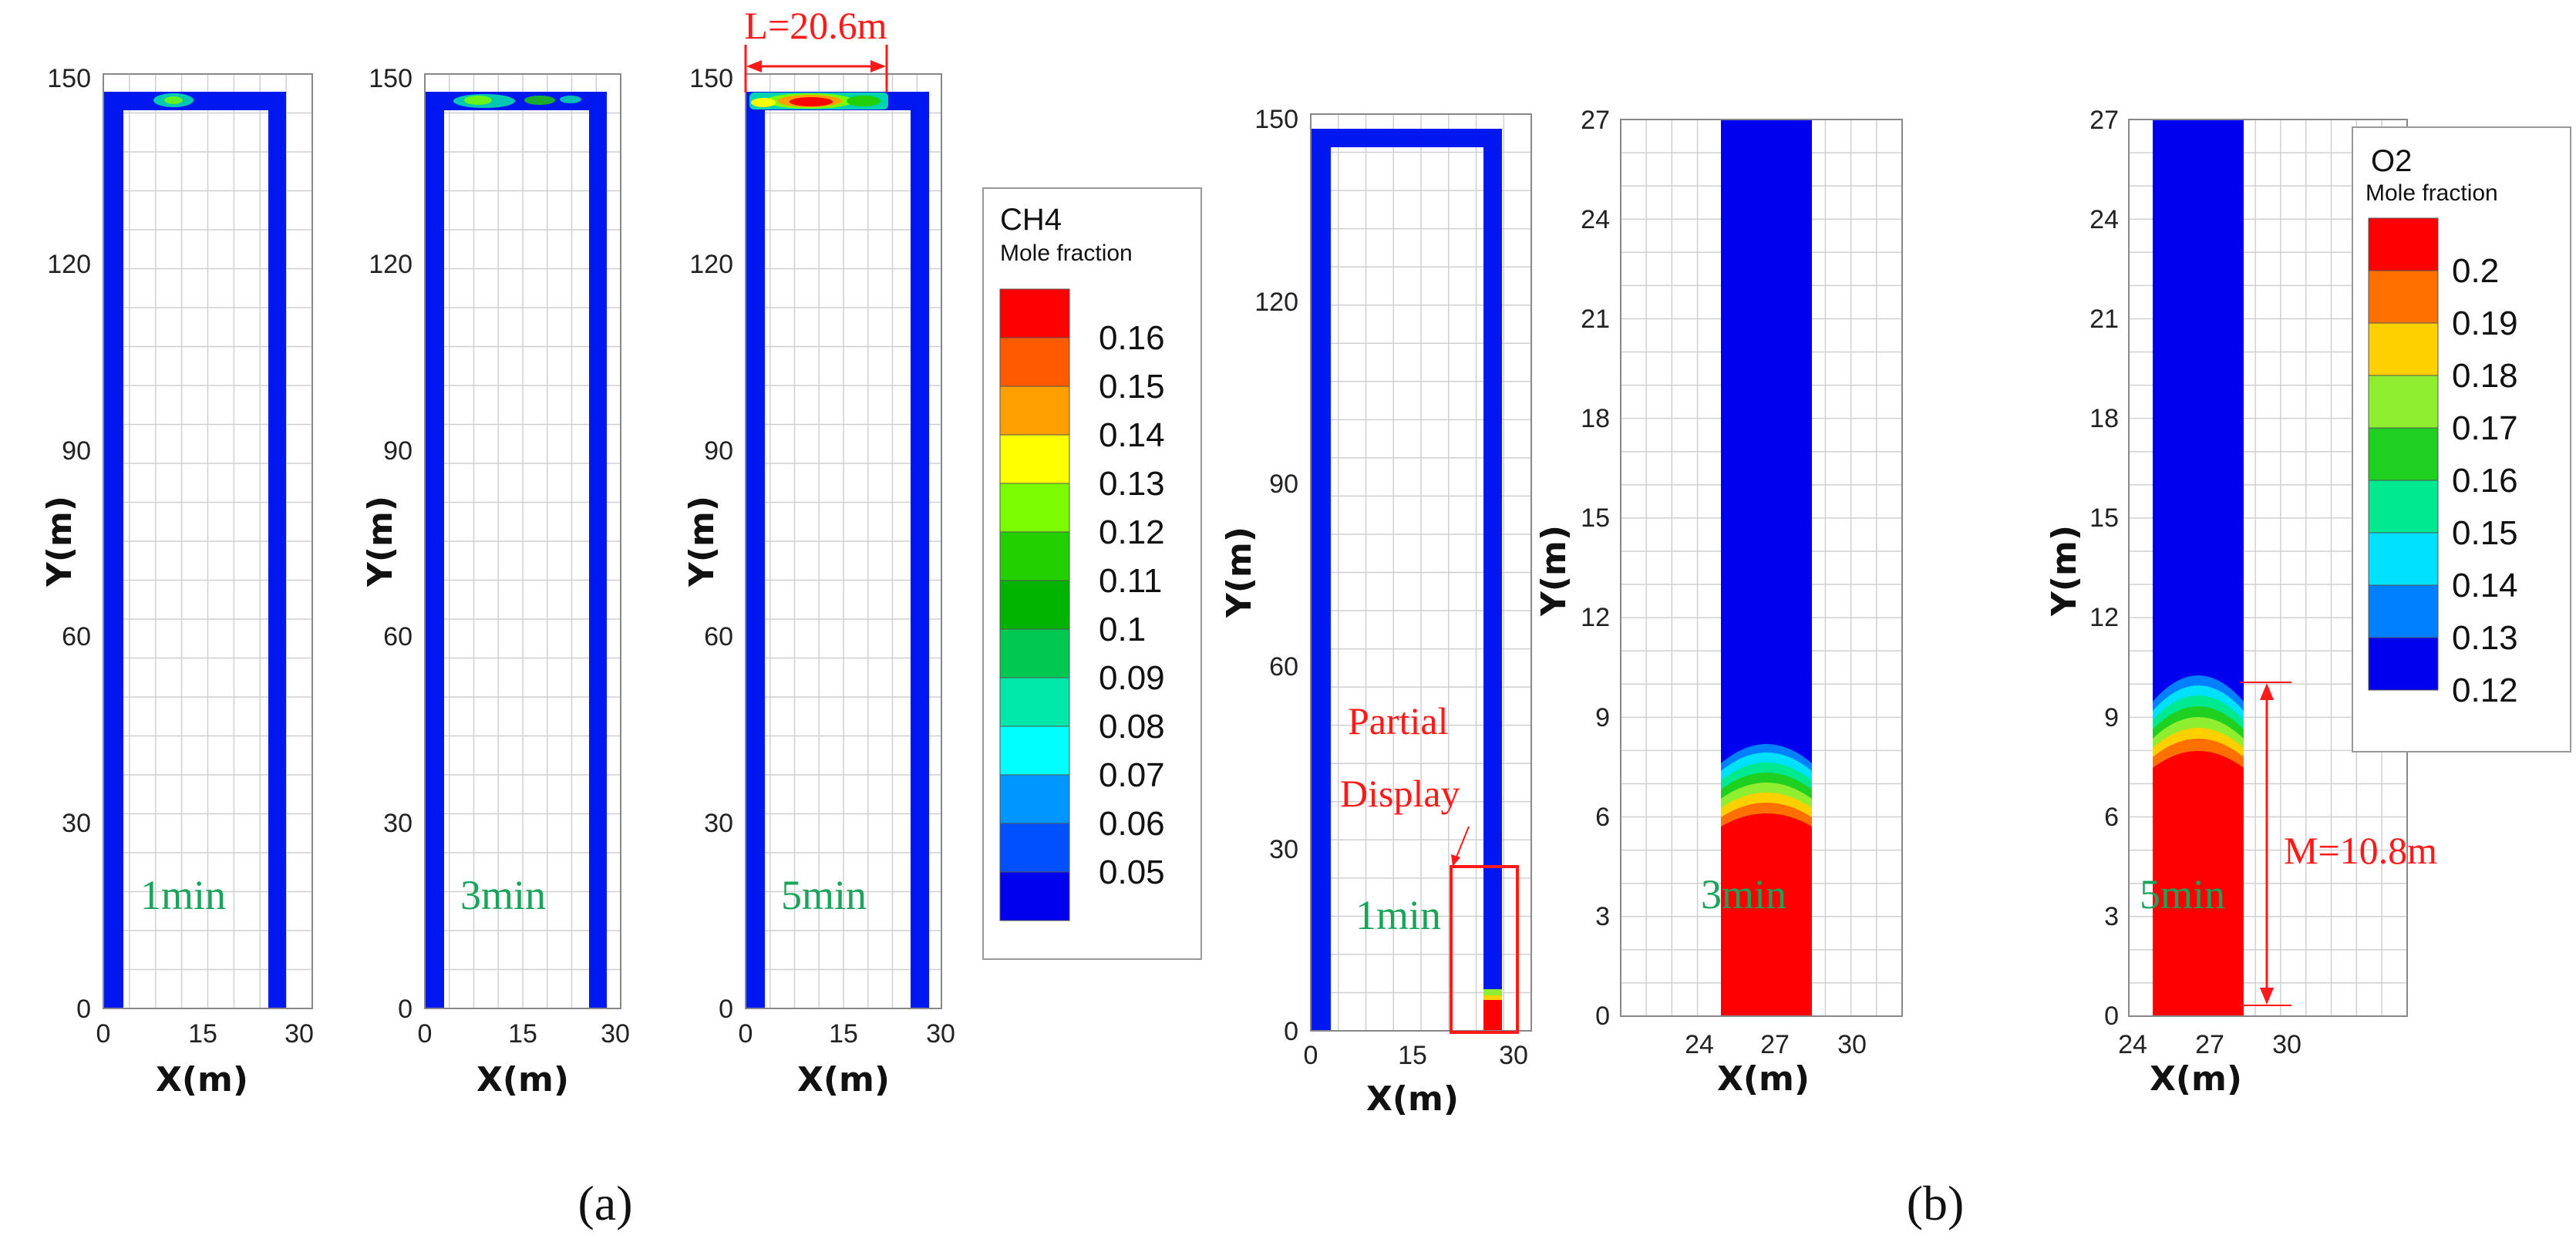  I want to click on panel-label-b: (b), so click(1936, 1203).